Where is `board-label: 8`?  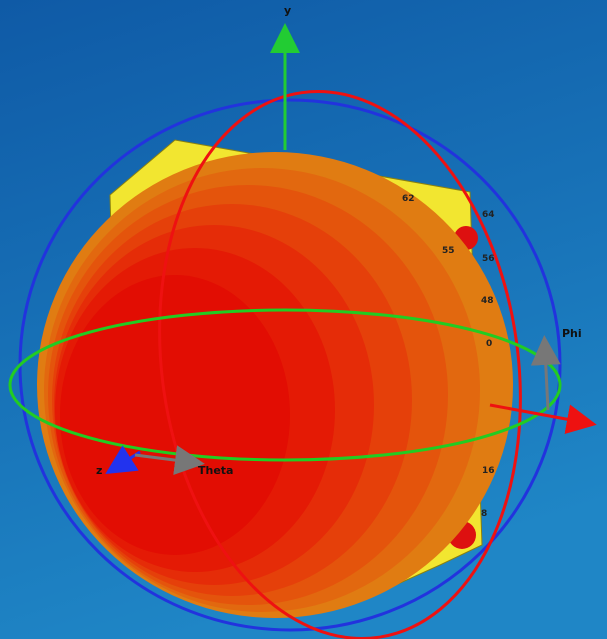 board-label: 8 is located at coordinates (484, 514).